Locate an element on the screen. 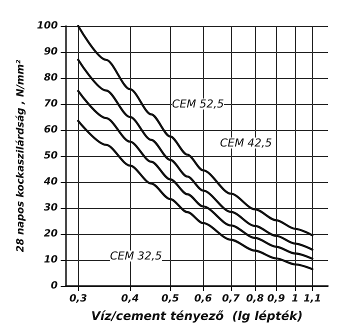 Image resolution: width=364 pixels, height=336 pixels. y-tick-label: 10 is located at coordinates (51, 260).